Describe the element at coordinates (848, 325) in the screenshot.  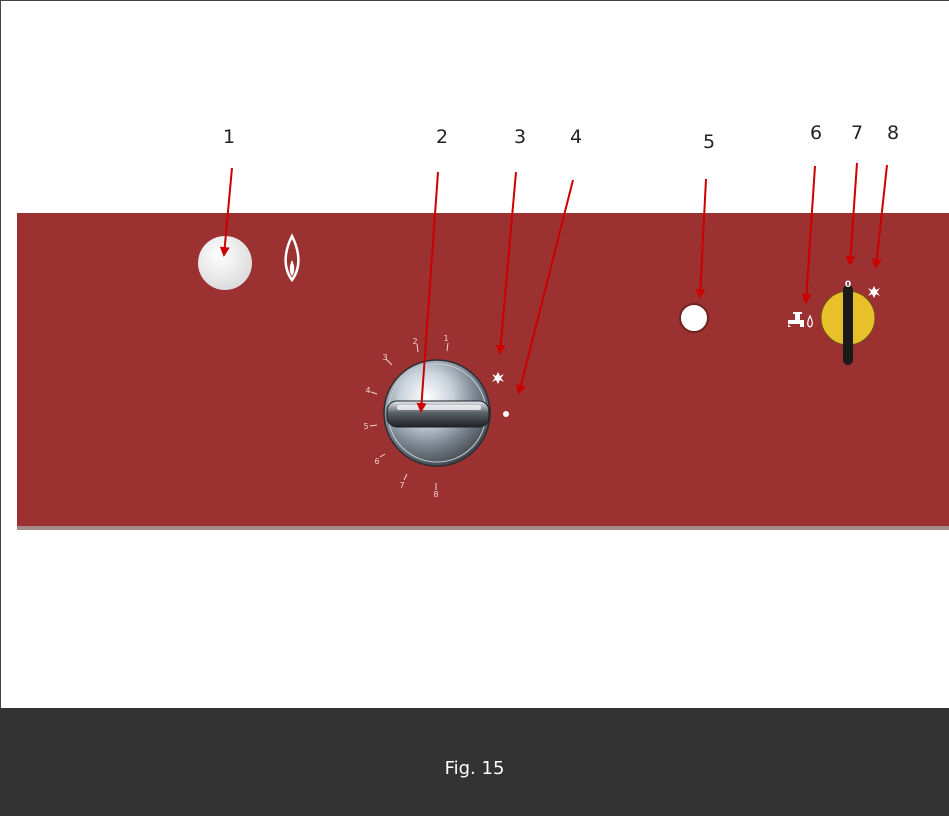
I see `selector-switch` at that location.